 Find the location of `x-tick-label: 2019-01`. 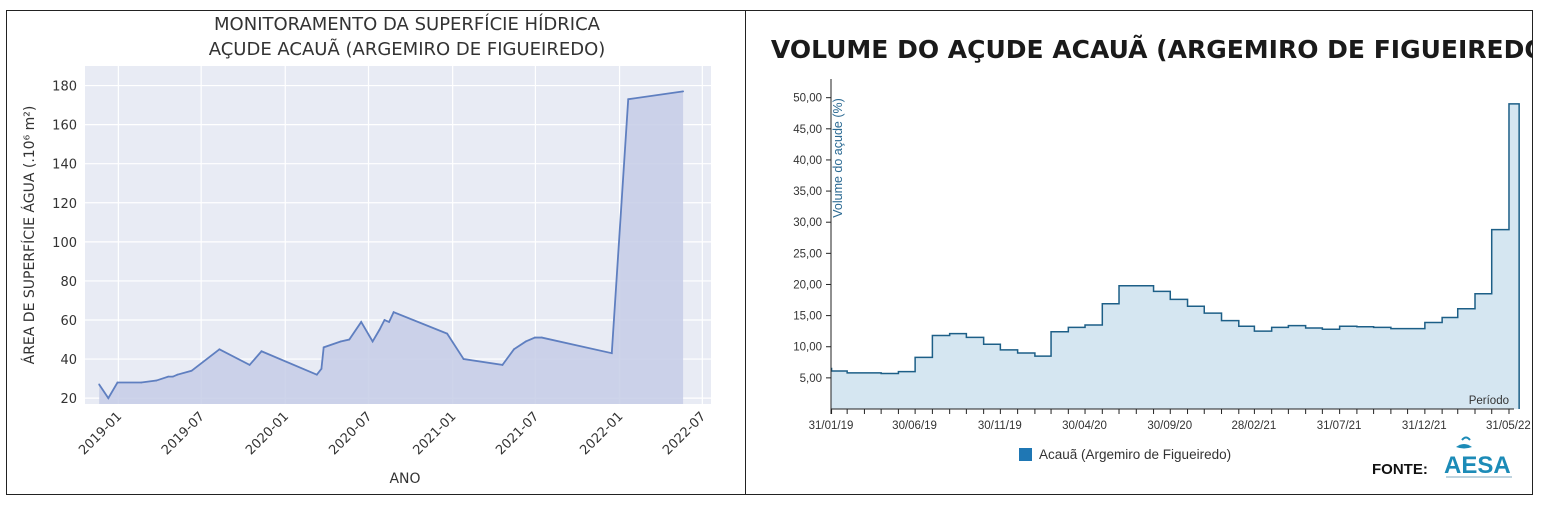

x-tick-label: 2019-01 is located at coordinates (100, 433).